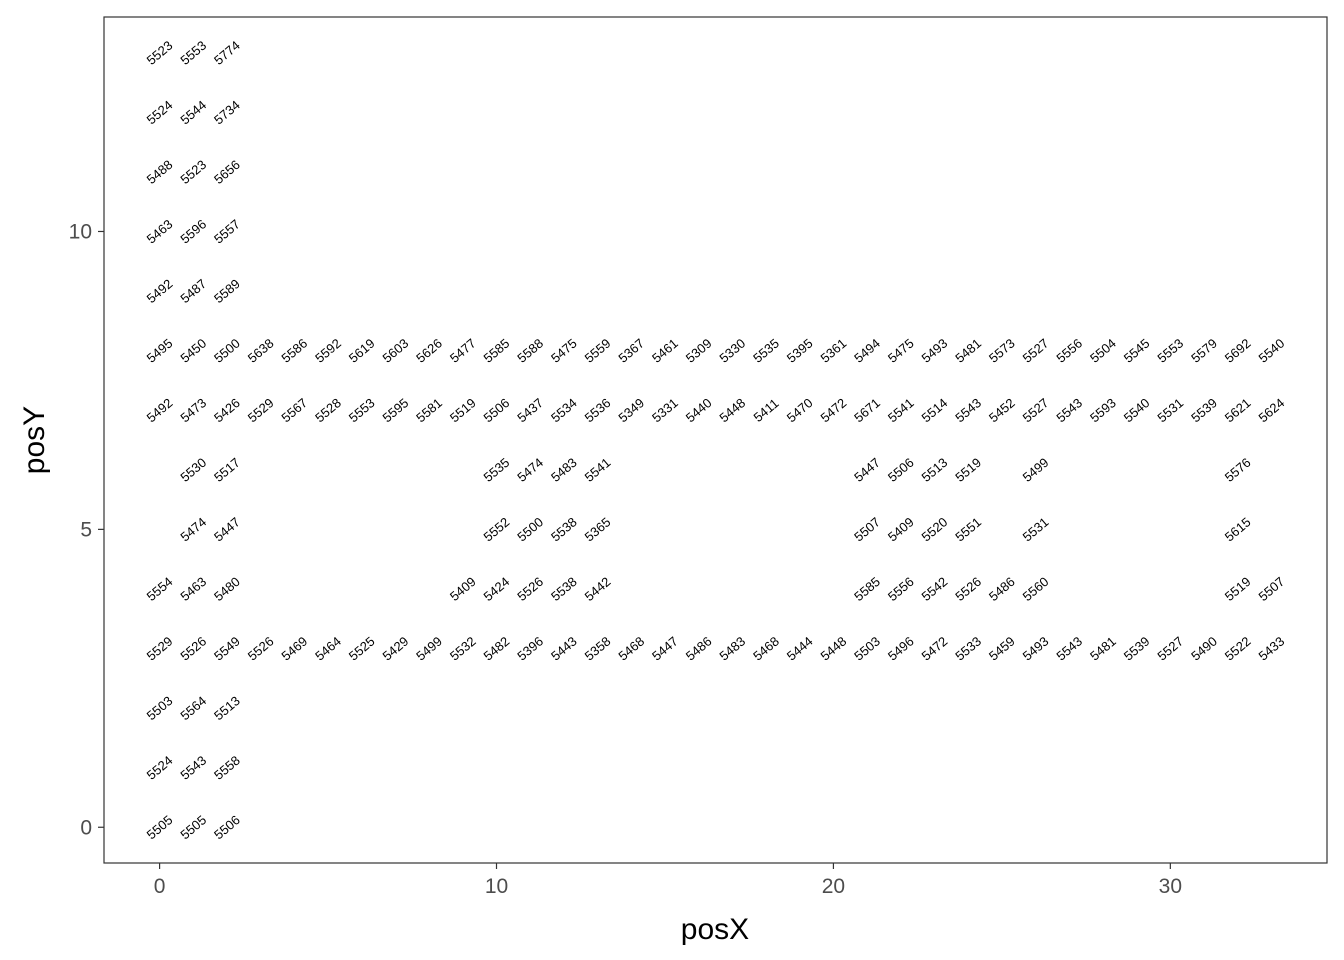 This screenshot has height=960, width=1344. Describe the element at coordinates (715, 929) in the screenshot. I see `x-axis-title: posX` at that location.